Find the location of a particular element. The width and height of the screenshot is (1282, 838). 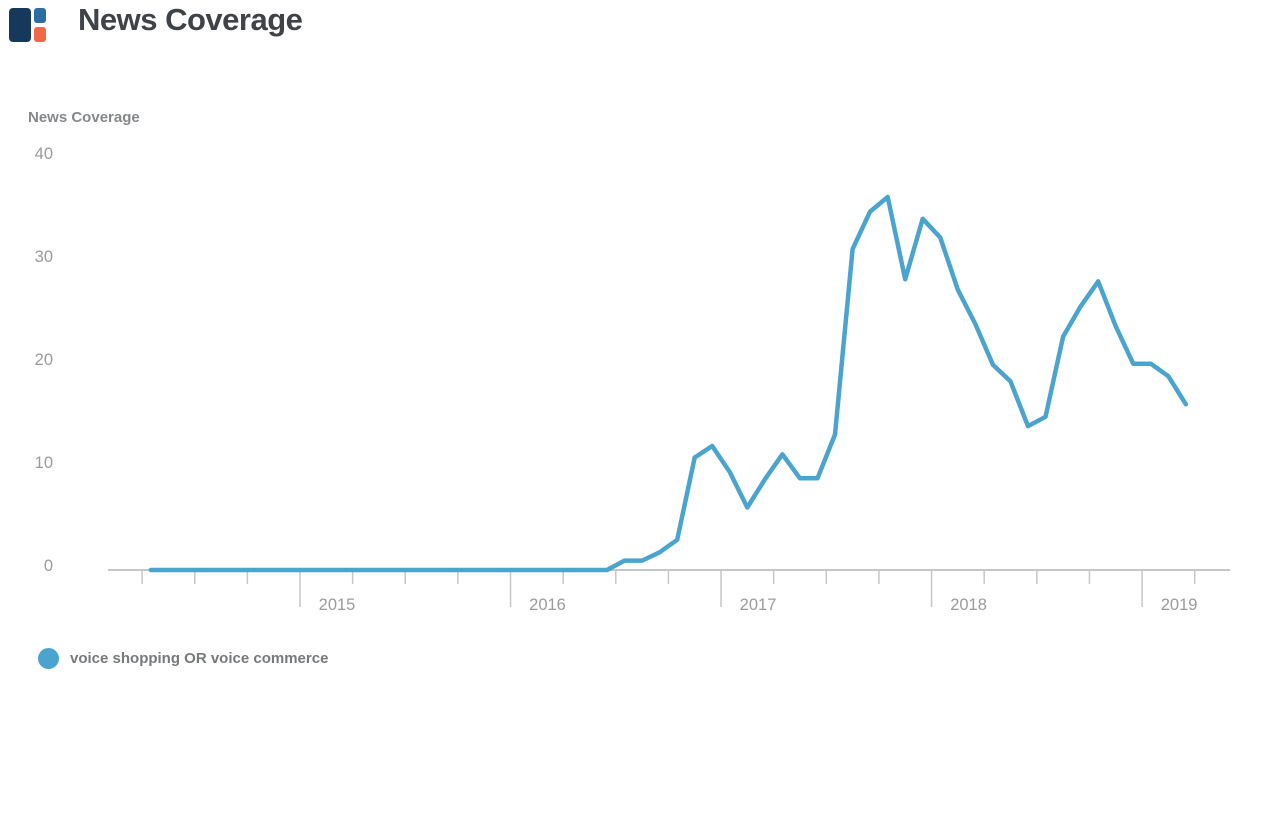

legend-item: voice shopping OR voice commerce is located at coordinates (183, 658).